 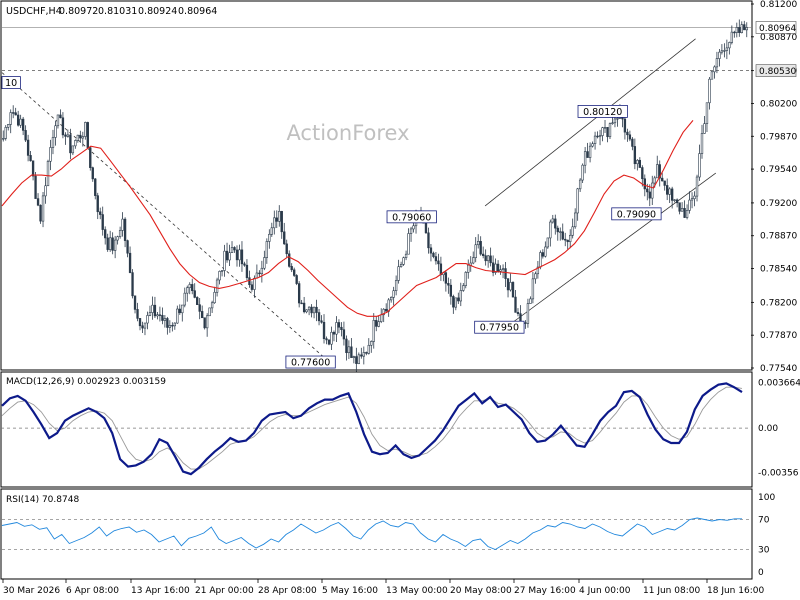 I want to click on svg-text: 0.80530, so click(x=777, y=72).